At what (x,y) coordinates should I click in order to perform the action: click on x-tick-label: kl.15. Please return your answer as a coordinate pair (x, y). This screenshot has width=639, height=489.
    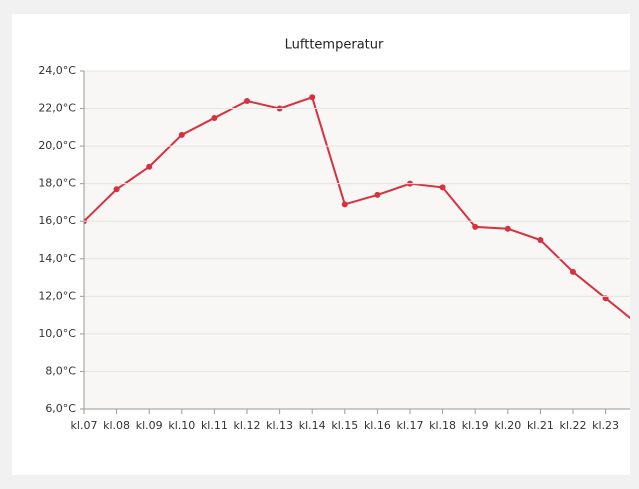
    Looking at the image, I should click on (344, 425).